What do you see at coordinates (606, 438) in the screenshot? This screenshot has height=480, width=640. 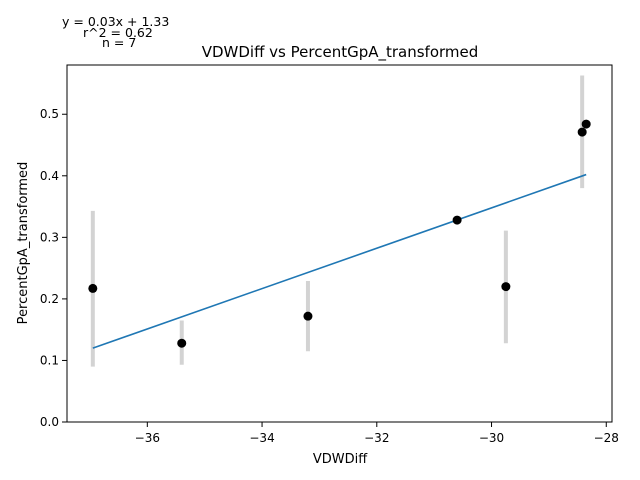 I see `x-tick-label: −28` at bounding box center [606, 438].